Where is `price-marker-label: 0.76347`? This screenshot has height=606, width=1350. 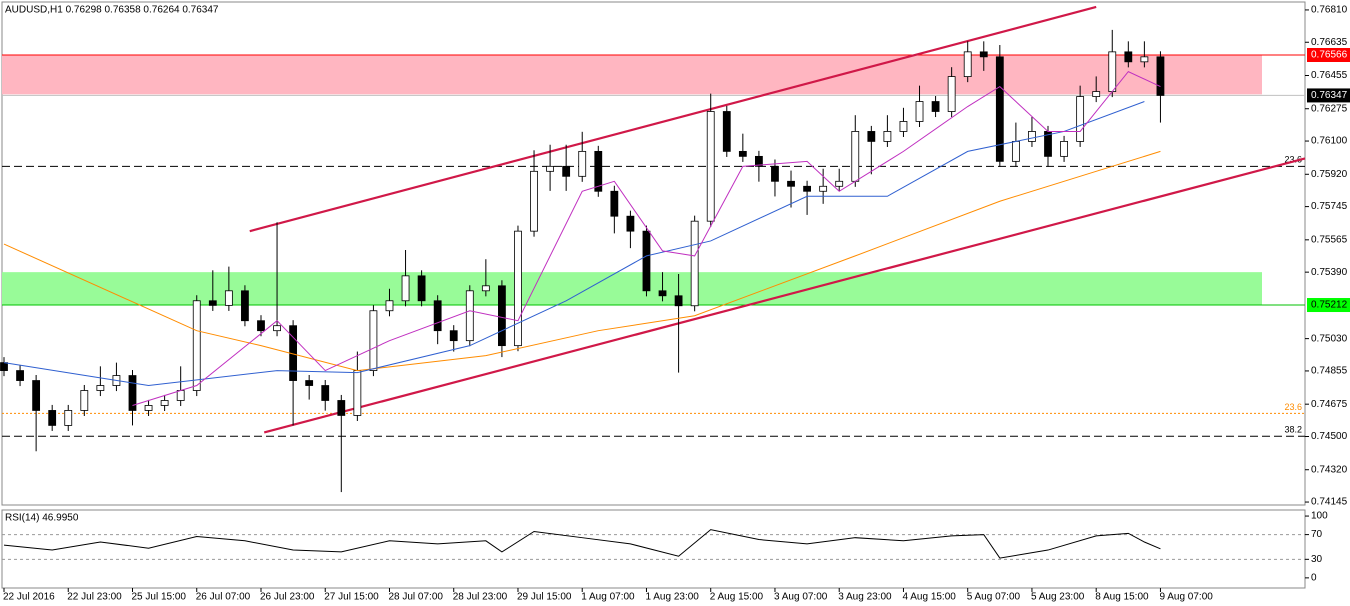
price-marker-label: 0.76347 is located at coordinates (1329, 95).